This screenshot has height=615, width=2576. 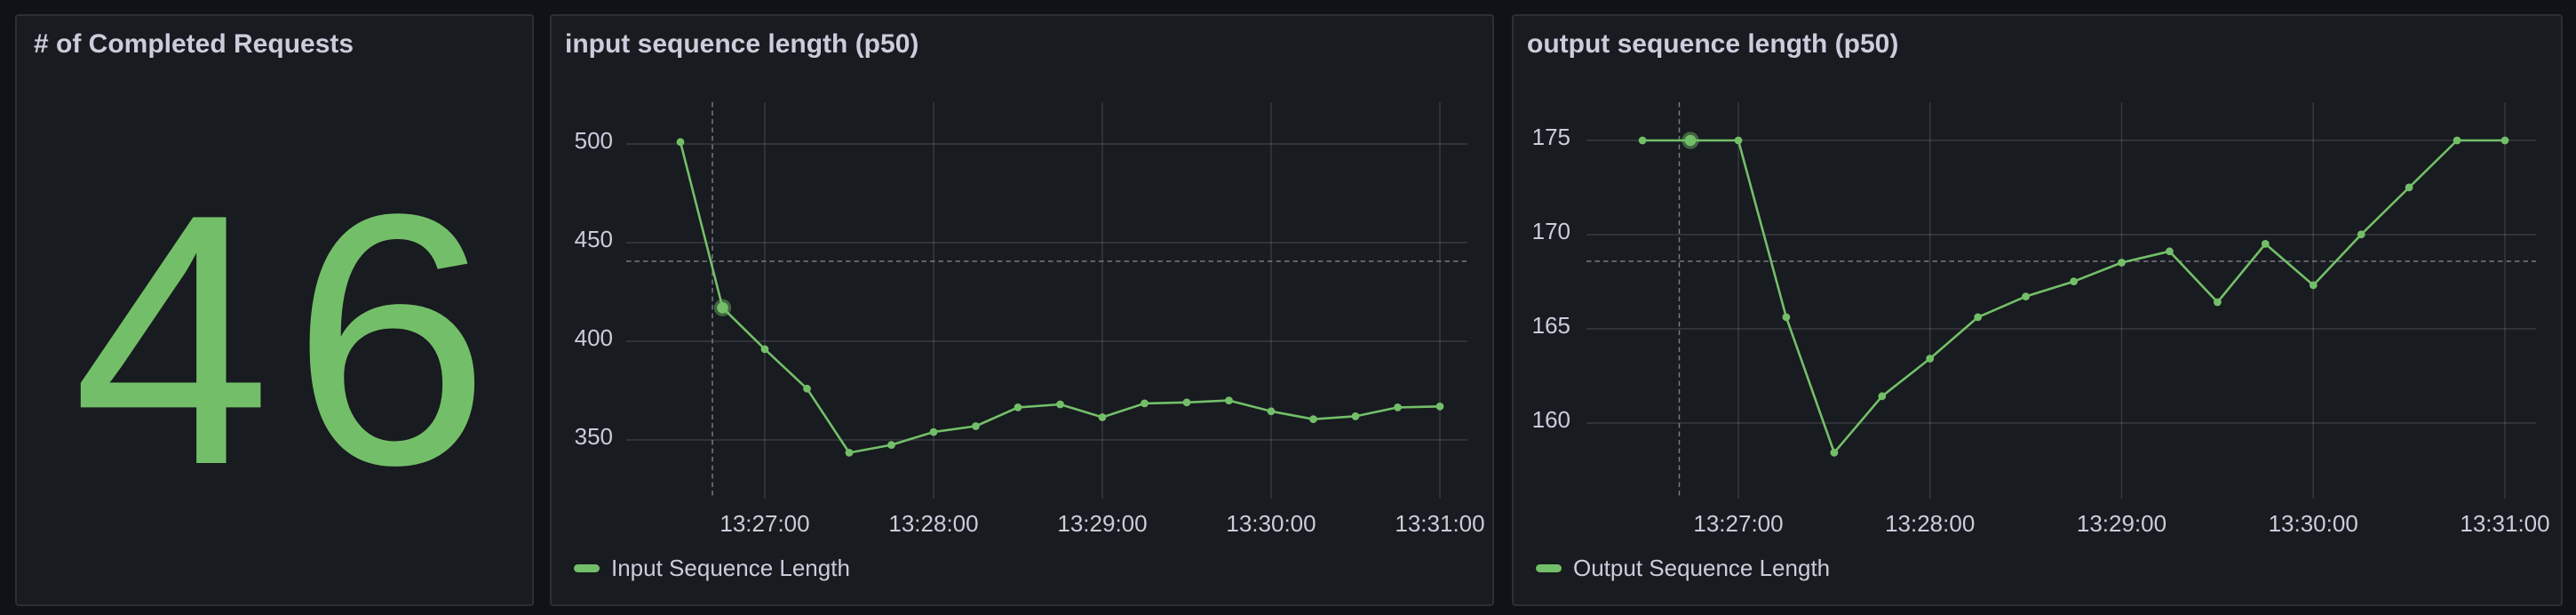 I want to click on svg-text: 350, so click(x=594, y=437).